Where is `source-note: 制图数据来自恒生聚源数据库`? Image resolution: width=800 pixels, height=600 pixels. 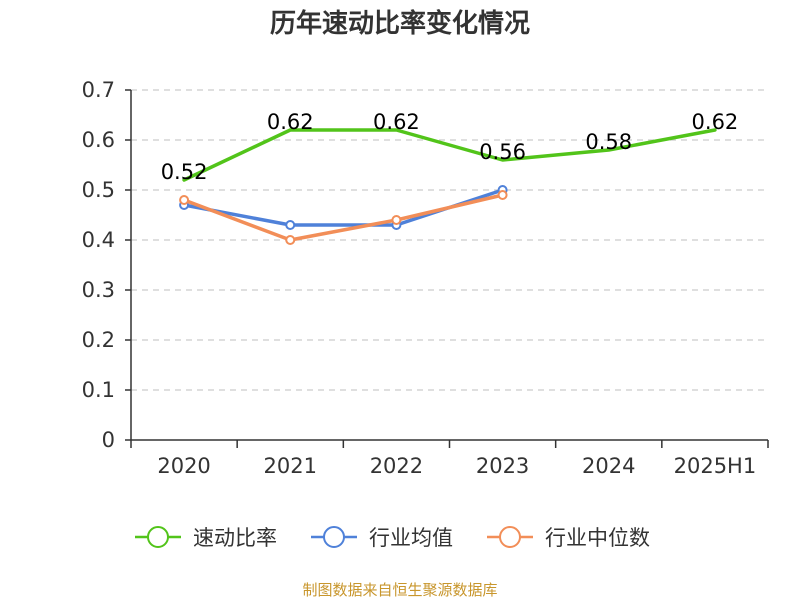
source-note: 制图数据来自恒生聚源数据库 is located at coordinates (399, 590).